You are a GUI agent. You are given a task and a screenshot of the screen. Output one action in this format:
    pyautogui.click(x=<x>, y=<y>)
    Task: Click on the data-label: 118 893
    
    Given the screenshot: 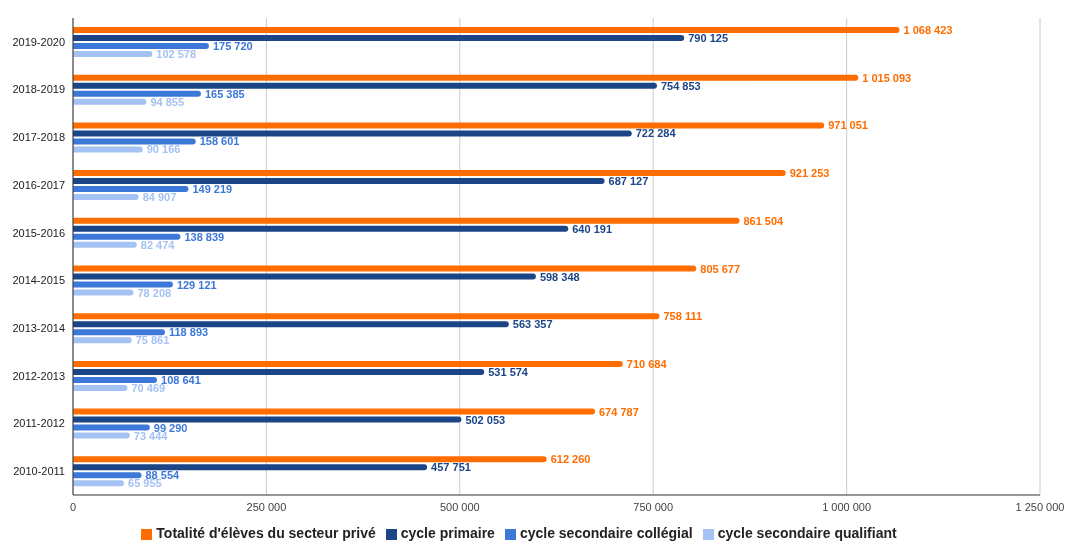 What is the action you would take?
    pyautogui.click(x=188, y=332)
    